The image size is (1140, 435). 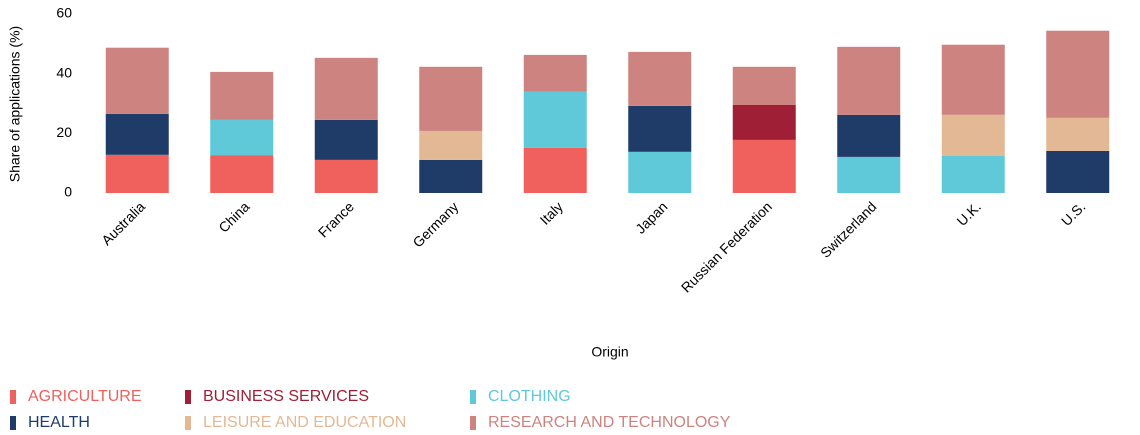 I want to click on x-tick-label: Germany, so click(x=435, y=224).